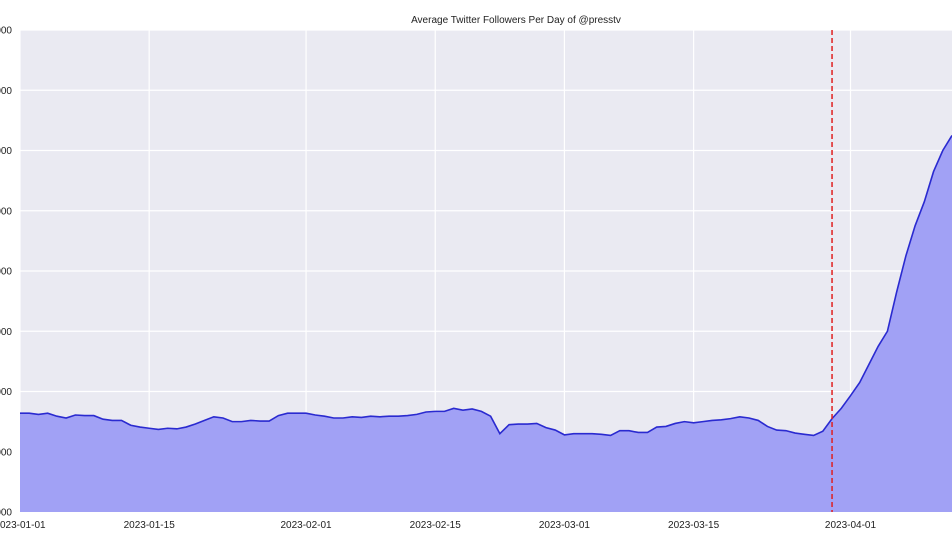  Describe the element at coordinates (6, 272) in the screenshot. I see `y-axis-ticks: 000 000 000 000 000 000 000 000 000` at that location.